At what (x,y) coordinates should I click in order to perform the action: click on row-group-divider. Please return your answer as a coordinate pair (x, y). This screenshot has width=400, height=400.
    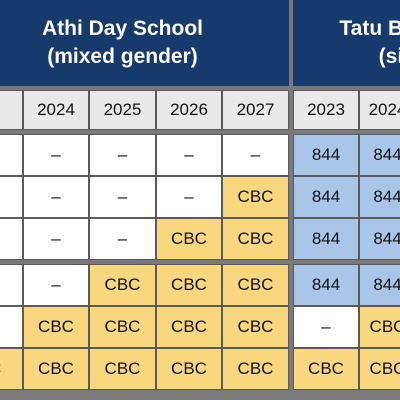
    Looking at the image, I should click on (200, 262).